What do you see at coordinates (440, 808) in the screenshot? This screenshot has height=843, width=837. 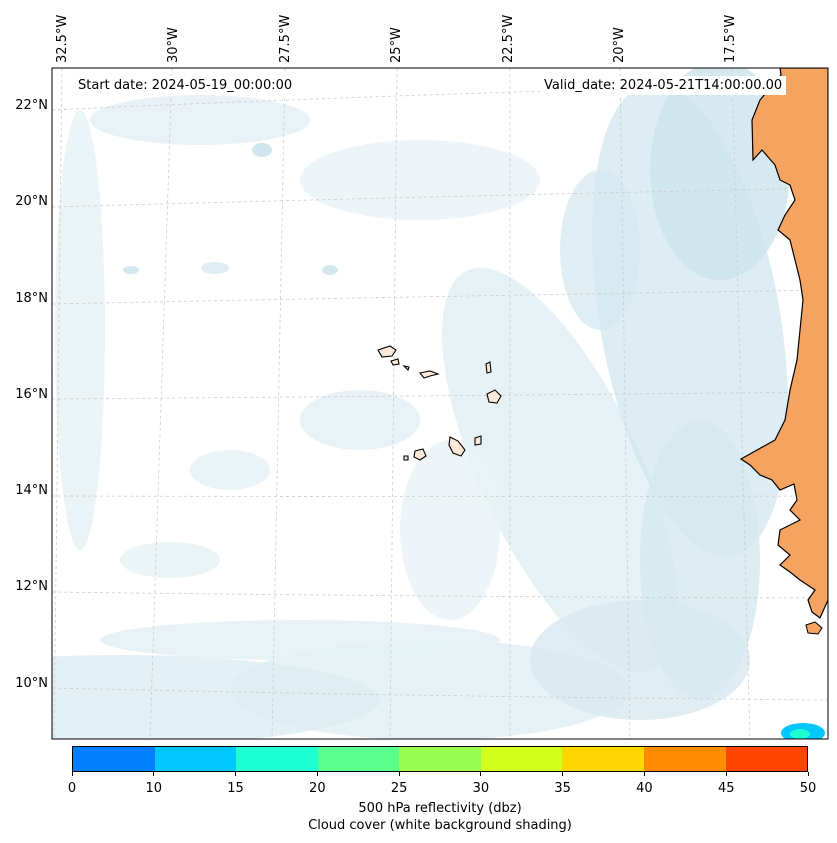 I see `colorbar-label-reflectivity: 500 hPa reflectivity (dbz)` at bounding box center [440, 808].